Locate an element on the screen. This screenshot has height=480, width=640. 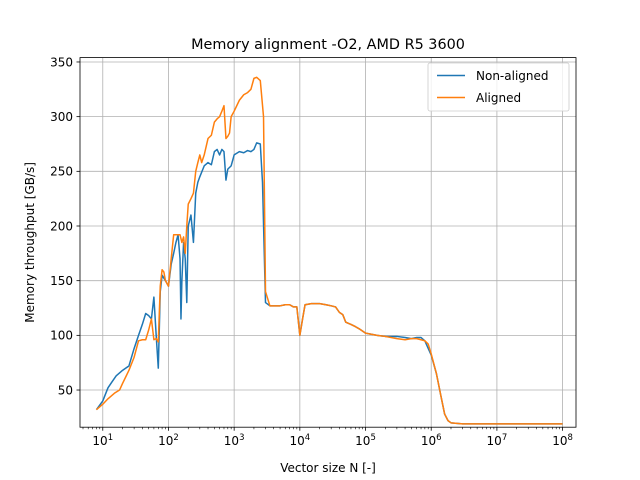
y-tick-label: 250 is located at coordinates (61, 172).